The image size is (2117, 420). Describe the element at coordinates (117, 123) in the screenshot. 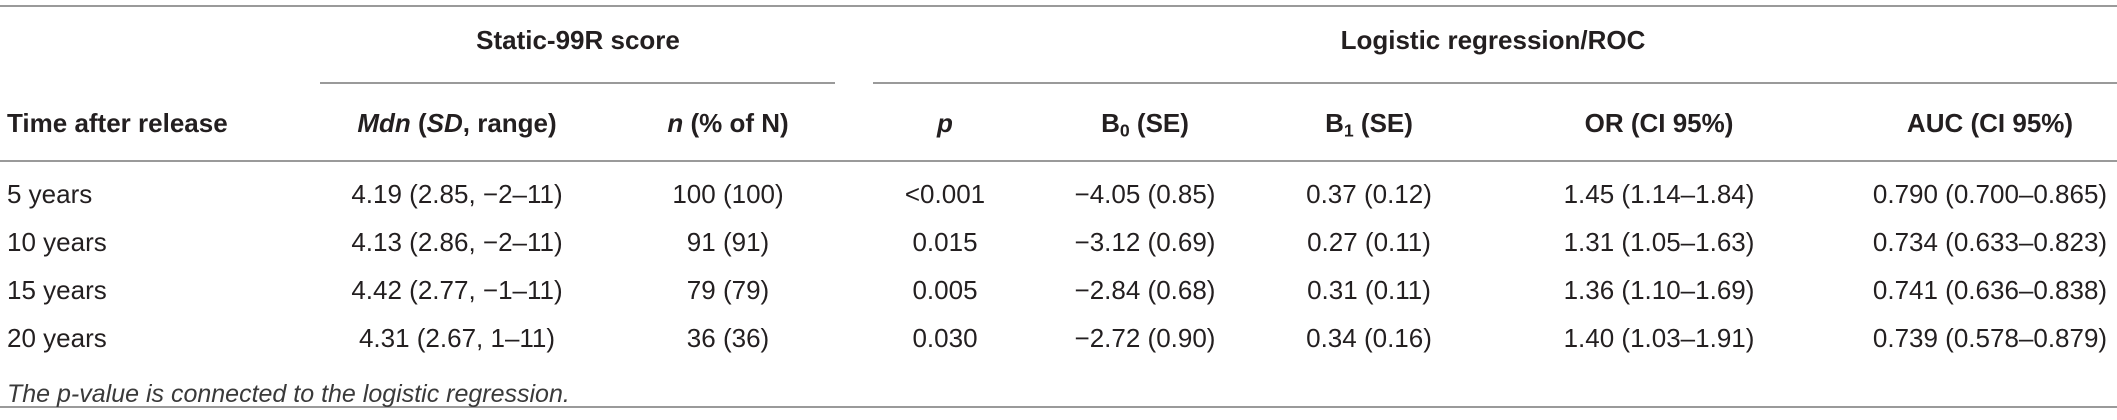

I see `col-header-time: Time after release` at that location.